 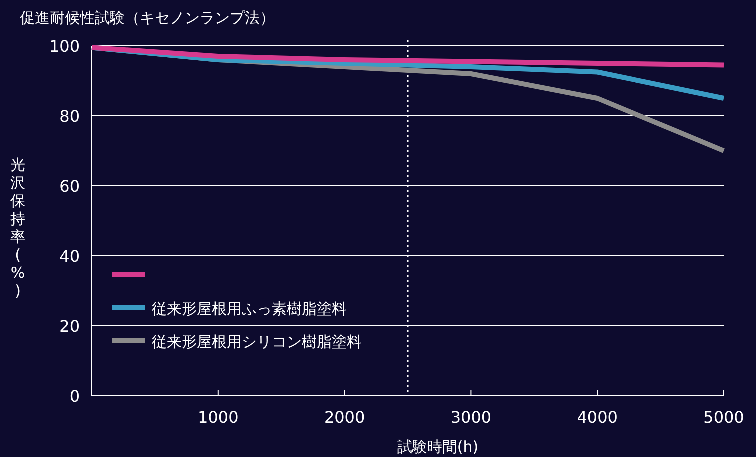 What do you see at coordinates (471, 417) in the screenshot?
I see `x-tick-label: 3000` at bounding box center [471, 417].